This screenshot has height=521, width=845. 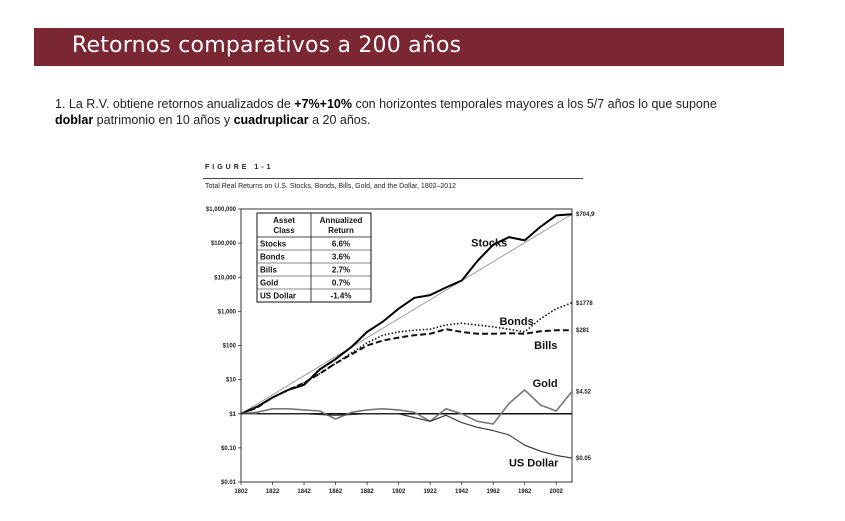 What do you see at coordinates (584, 304) in the screenshot?
I see `end-value-label-bonds: $1778` at bounding box center [584, 304].